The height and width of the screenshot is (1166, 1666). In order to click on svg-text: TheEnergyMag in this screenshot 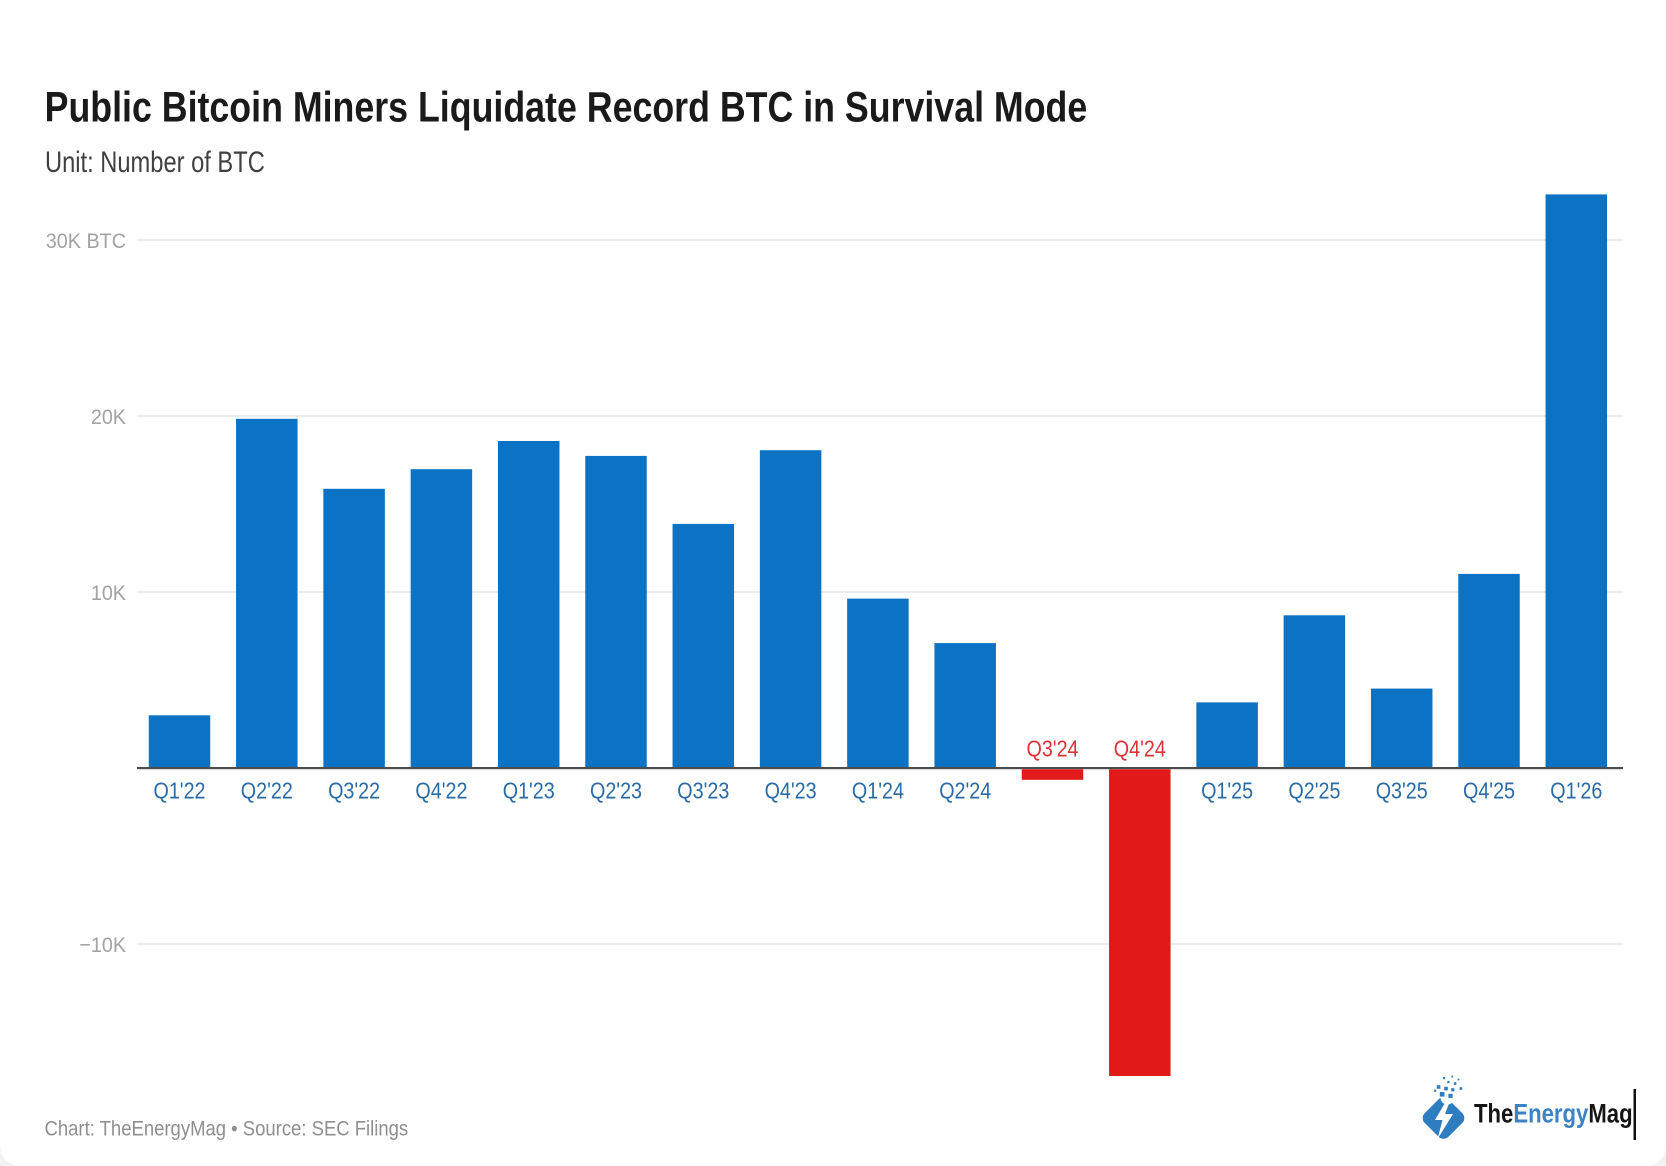, I will do `click(1553, 1115)`.